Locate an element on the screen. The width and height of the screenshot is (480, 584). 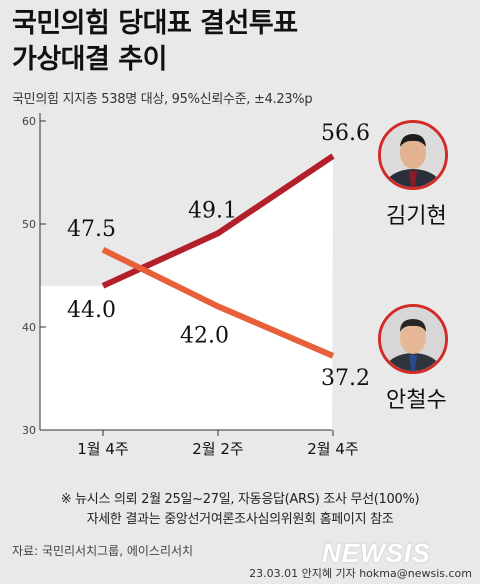
ahn-avatar is located at coordinates (413, 339).